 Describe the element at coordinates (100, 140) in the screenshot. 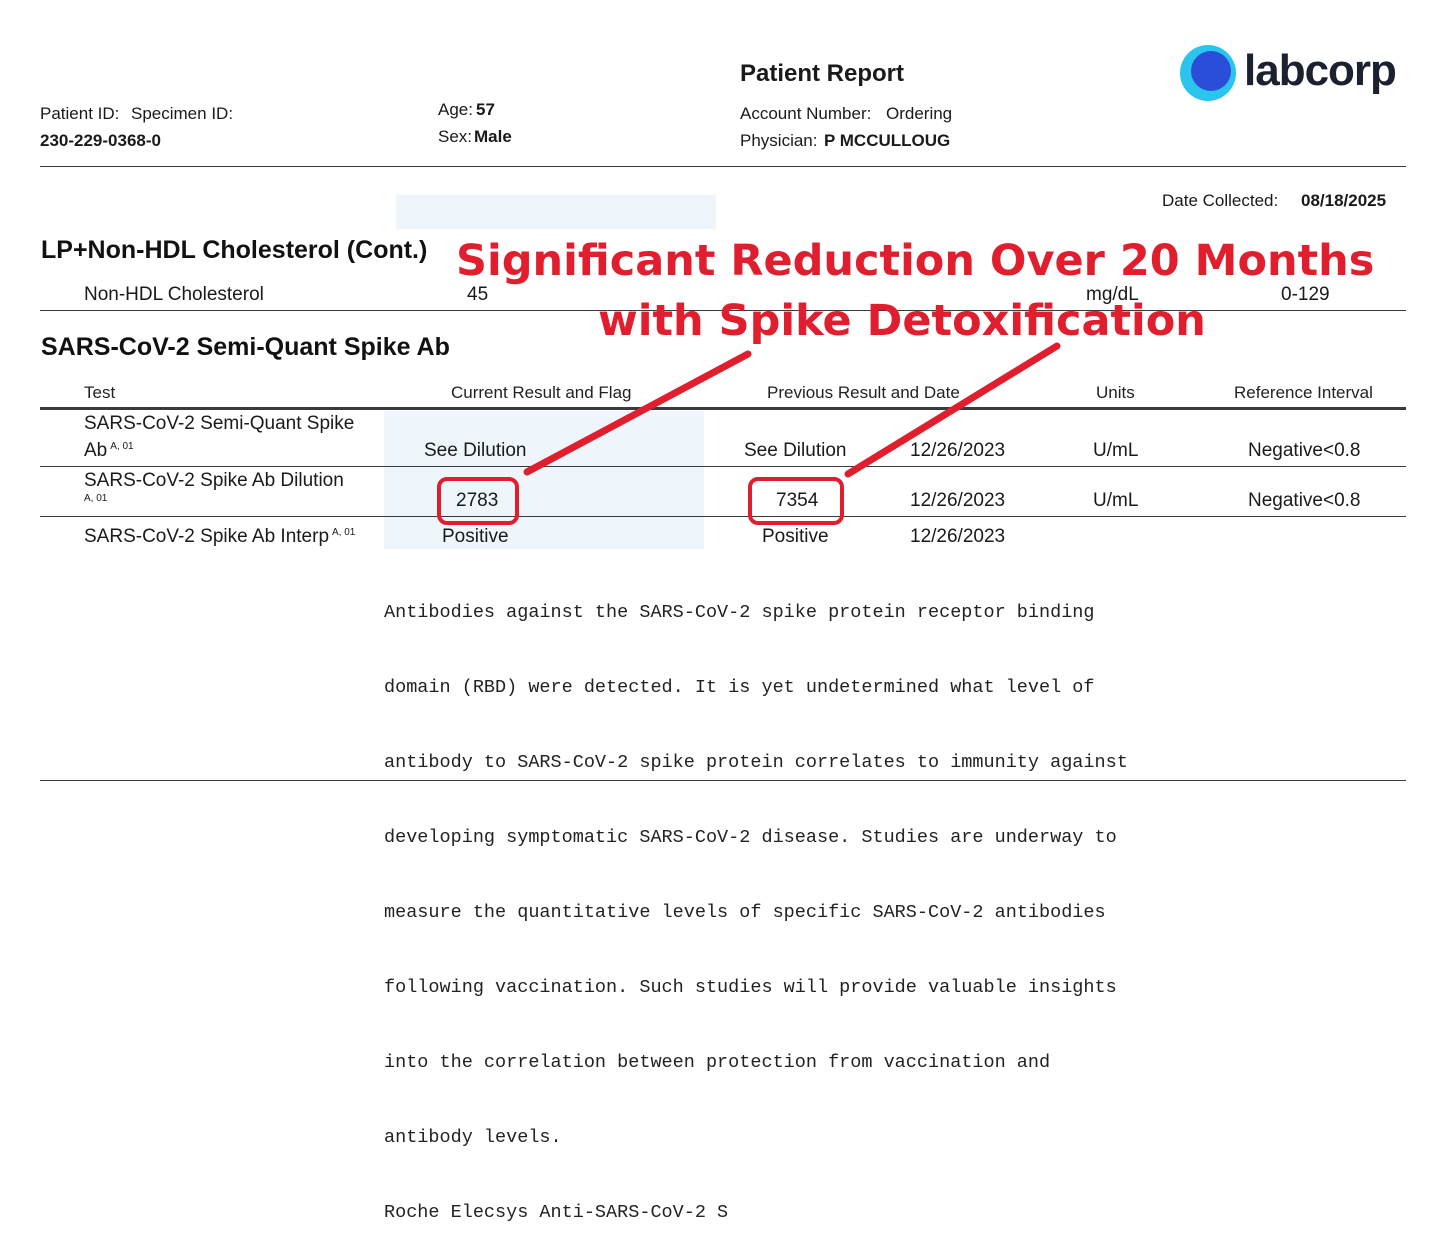

I see `specimen-id-value: 230-229-0368-0` at that location.